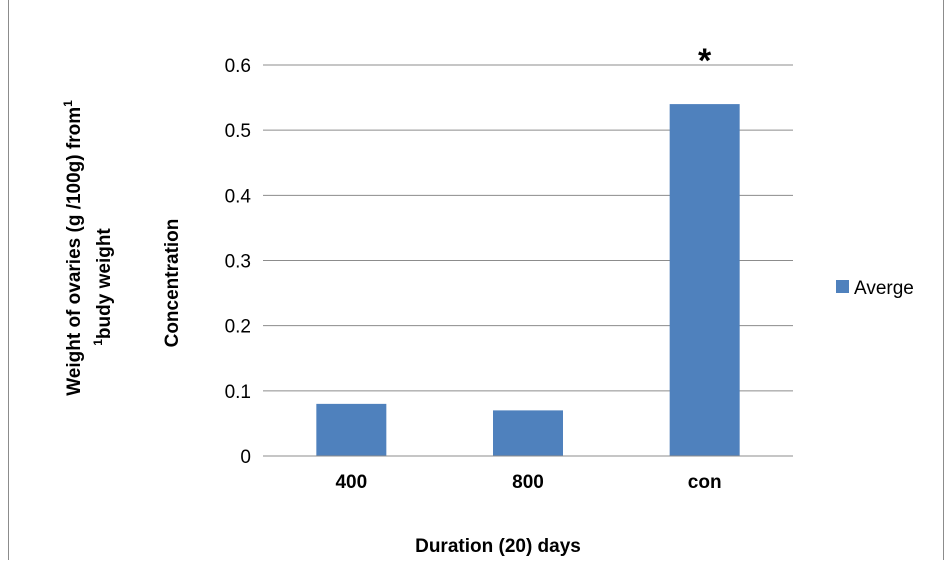 The width and height of the screenshot is (945, 562). Describe the element at coordinates (705, 482) in the screenshot. I see `x-tick-label: con` at that location.